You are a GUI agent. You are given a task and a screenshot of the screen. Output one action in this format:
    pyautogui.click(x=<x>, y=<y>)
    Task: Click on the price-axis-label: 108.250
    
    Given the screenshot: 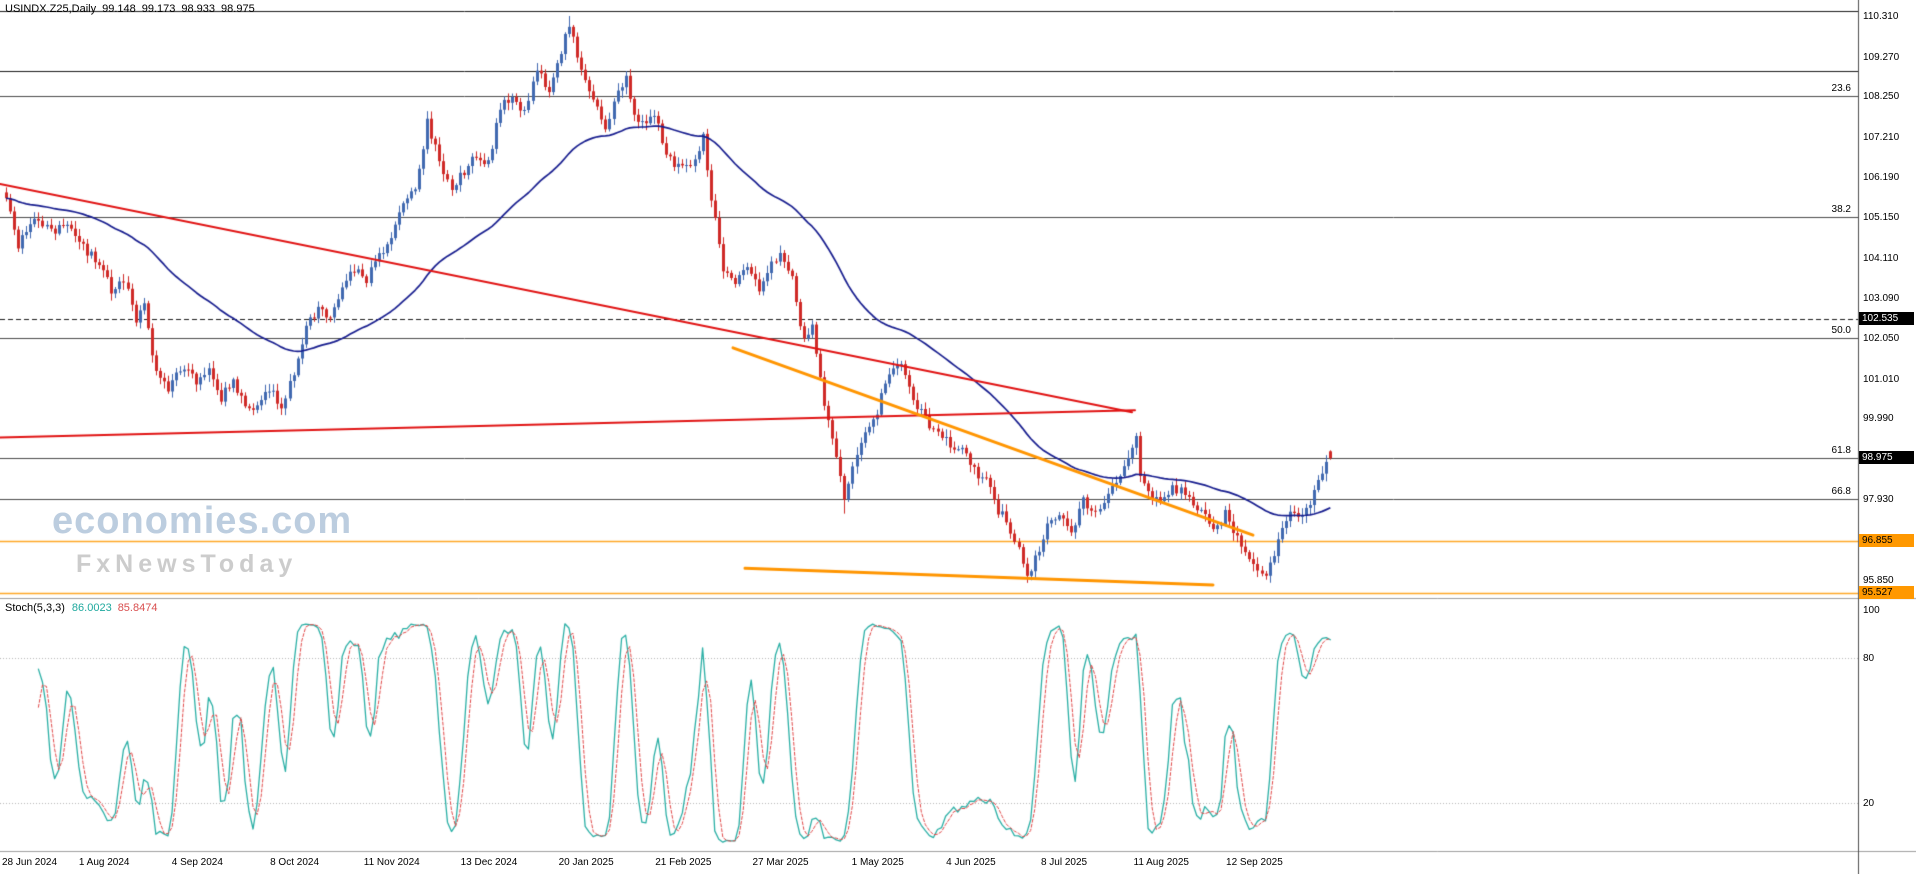 What is the action you would take?
    pyautogui.click(x=1881, y=97)
    